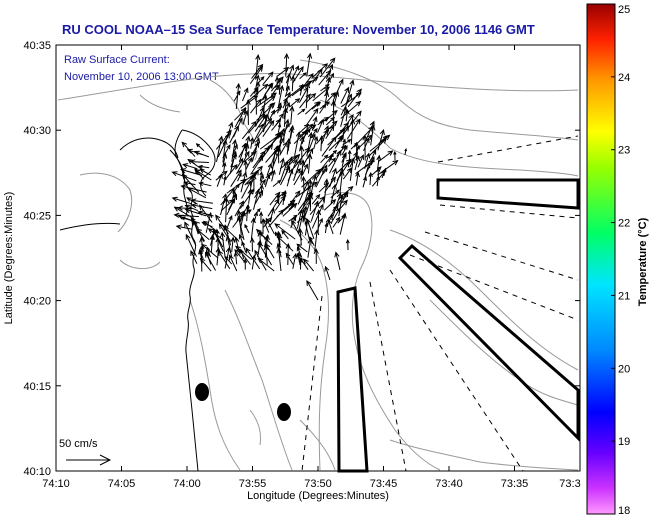  What do you see at coordinates (78, 444) in the screenshot?
I see `scale-label: 50 cm/s` at bounding box center [78, 444].